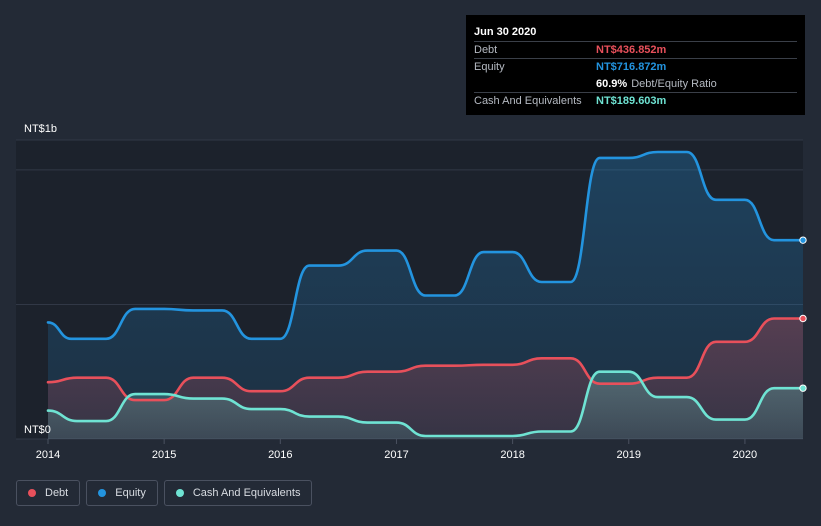 The width and height of the screenshot is (821, 526). I want to click on tooltip-value: NT$189.603m, so click(631, 101).